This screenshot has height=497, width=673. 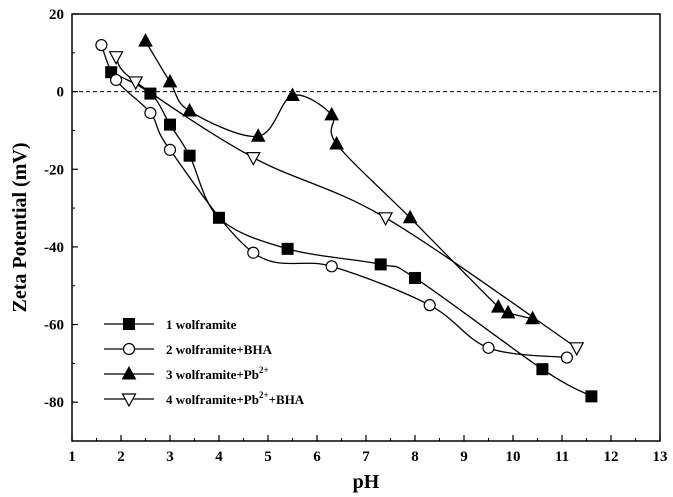 What do you see at coordinates (217, 373) in the screenshot?
I see `legend-label-3: 3 wolframite+Pb2+` at bounding box center [217, 373].